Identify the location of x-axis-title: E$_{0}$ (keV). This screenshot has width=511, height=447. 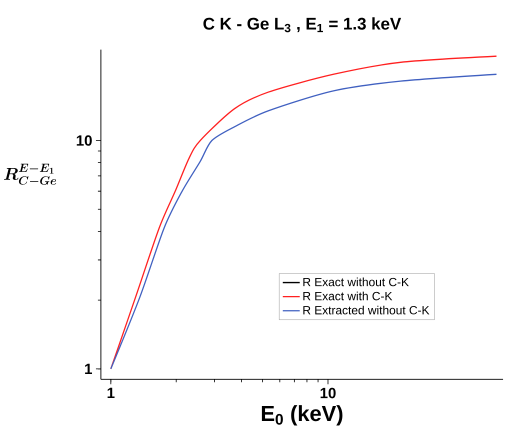
(302, 415).